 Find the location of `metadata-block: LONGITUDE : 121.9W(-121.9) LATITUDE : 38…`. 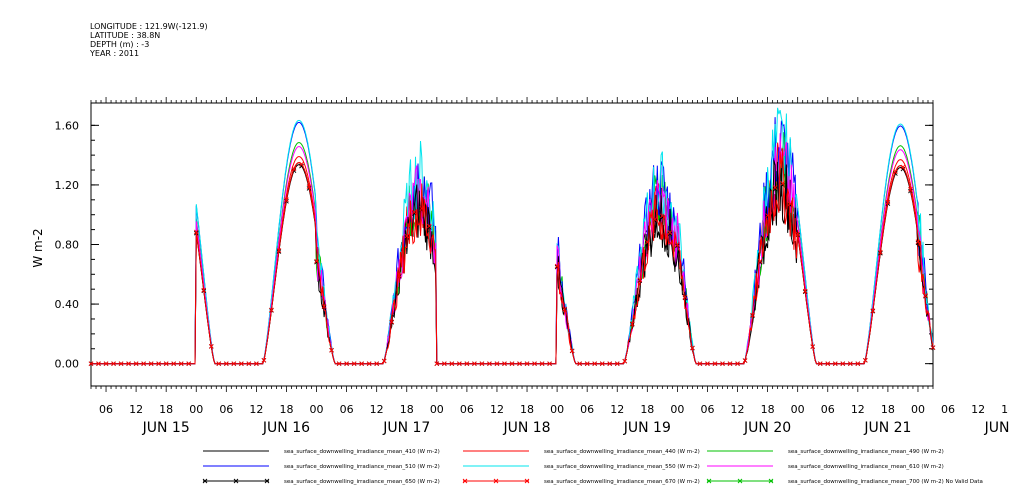

metadata-block: LONGITUDE : 121.9W(-121.9) LATITUDE : 38… is located at coordinates (149, 40).